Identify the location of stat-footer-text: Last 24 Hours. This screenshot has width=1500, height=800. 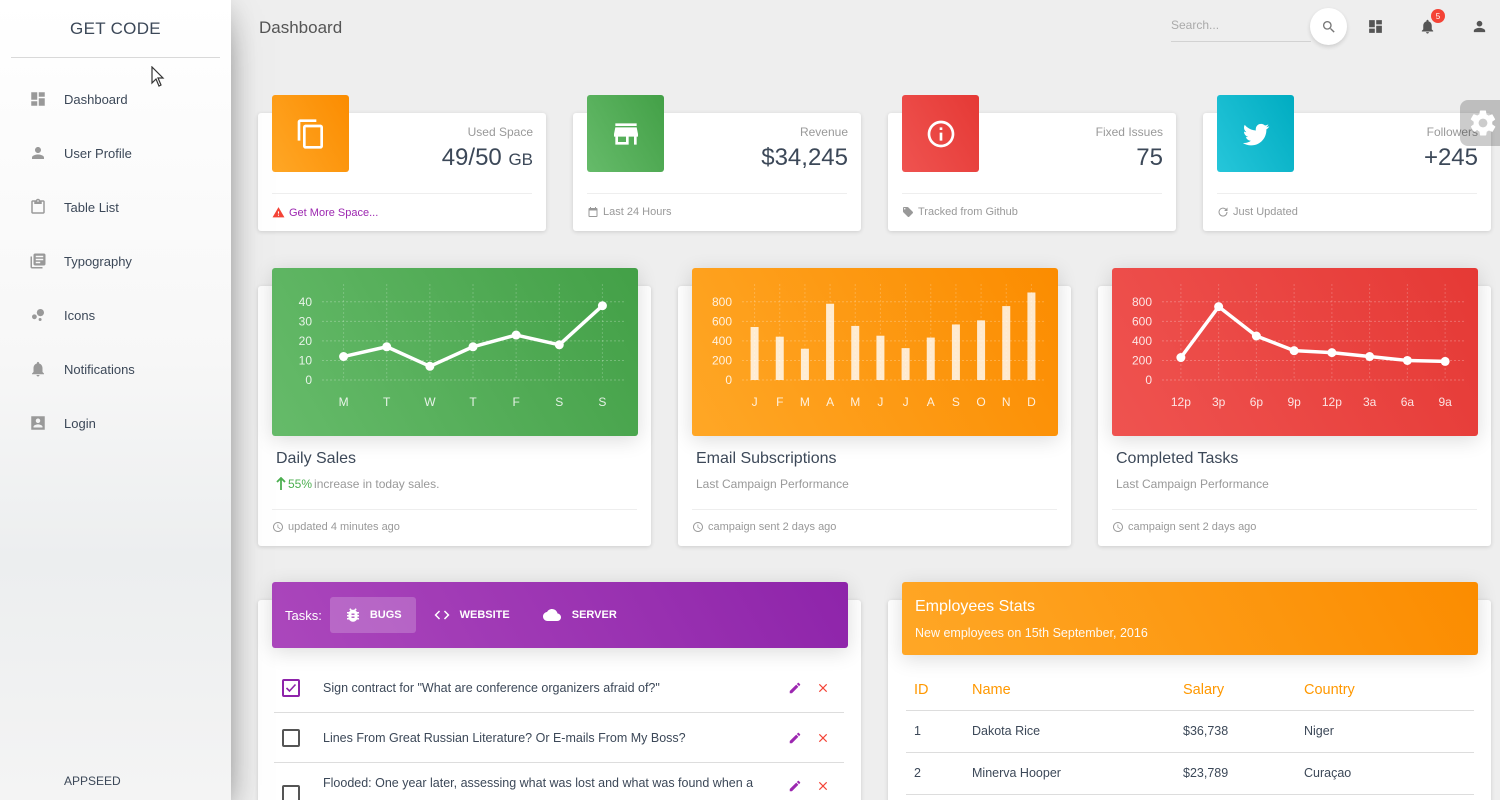
(637, 212).